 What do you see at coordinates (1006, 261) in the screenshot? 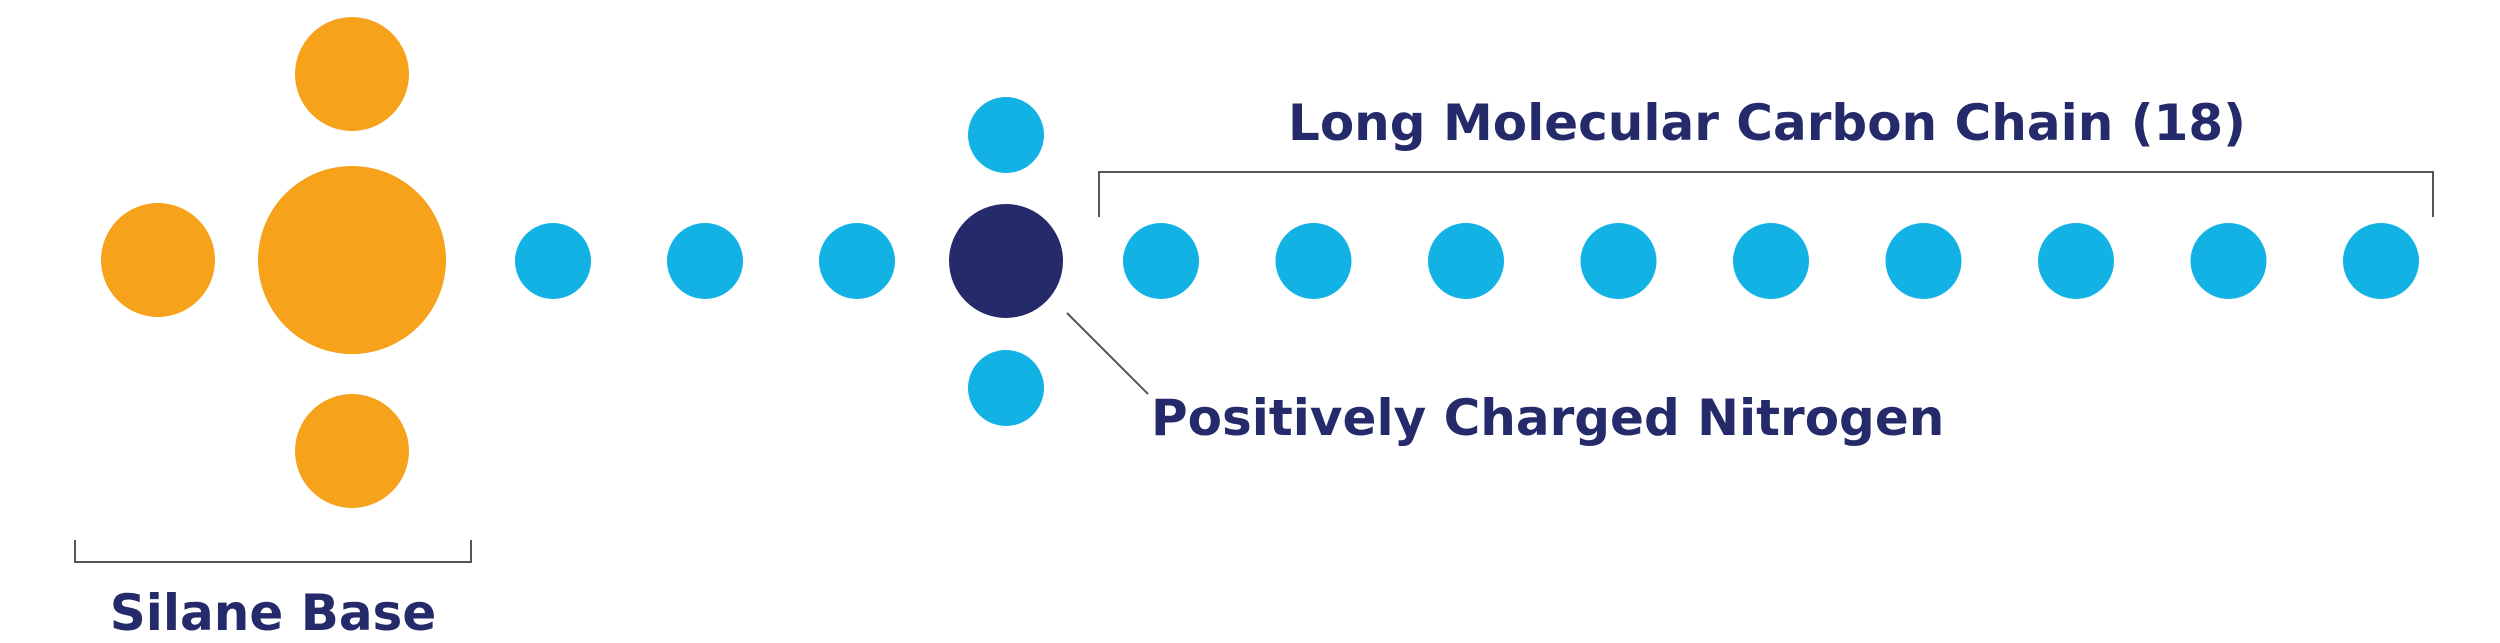
I see `nitrogen-atom` at bounding box center [1006, 261].